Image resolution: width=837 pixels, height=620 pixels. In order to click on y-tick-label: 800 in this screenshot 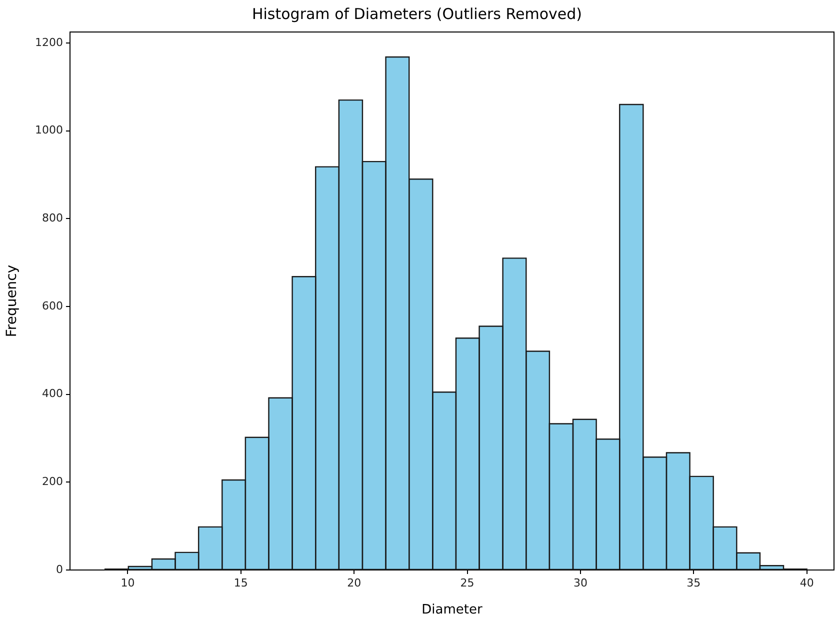, I will do `click(52, 218)`.